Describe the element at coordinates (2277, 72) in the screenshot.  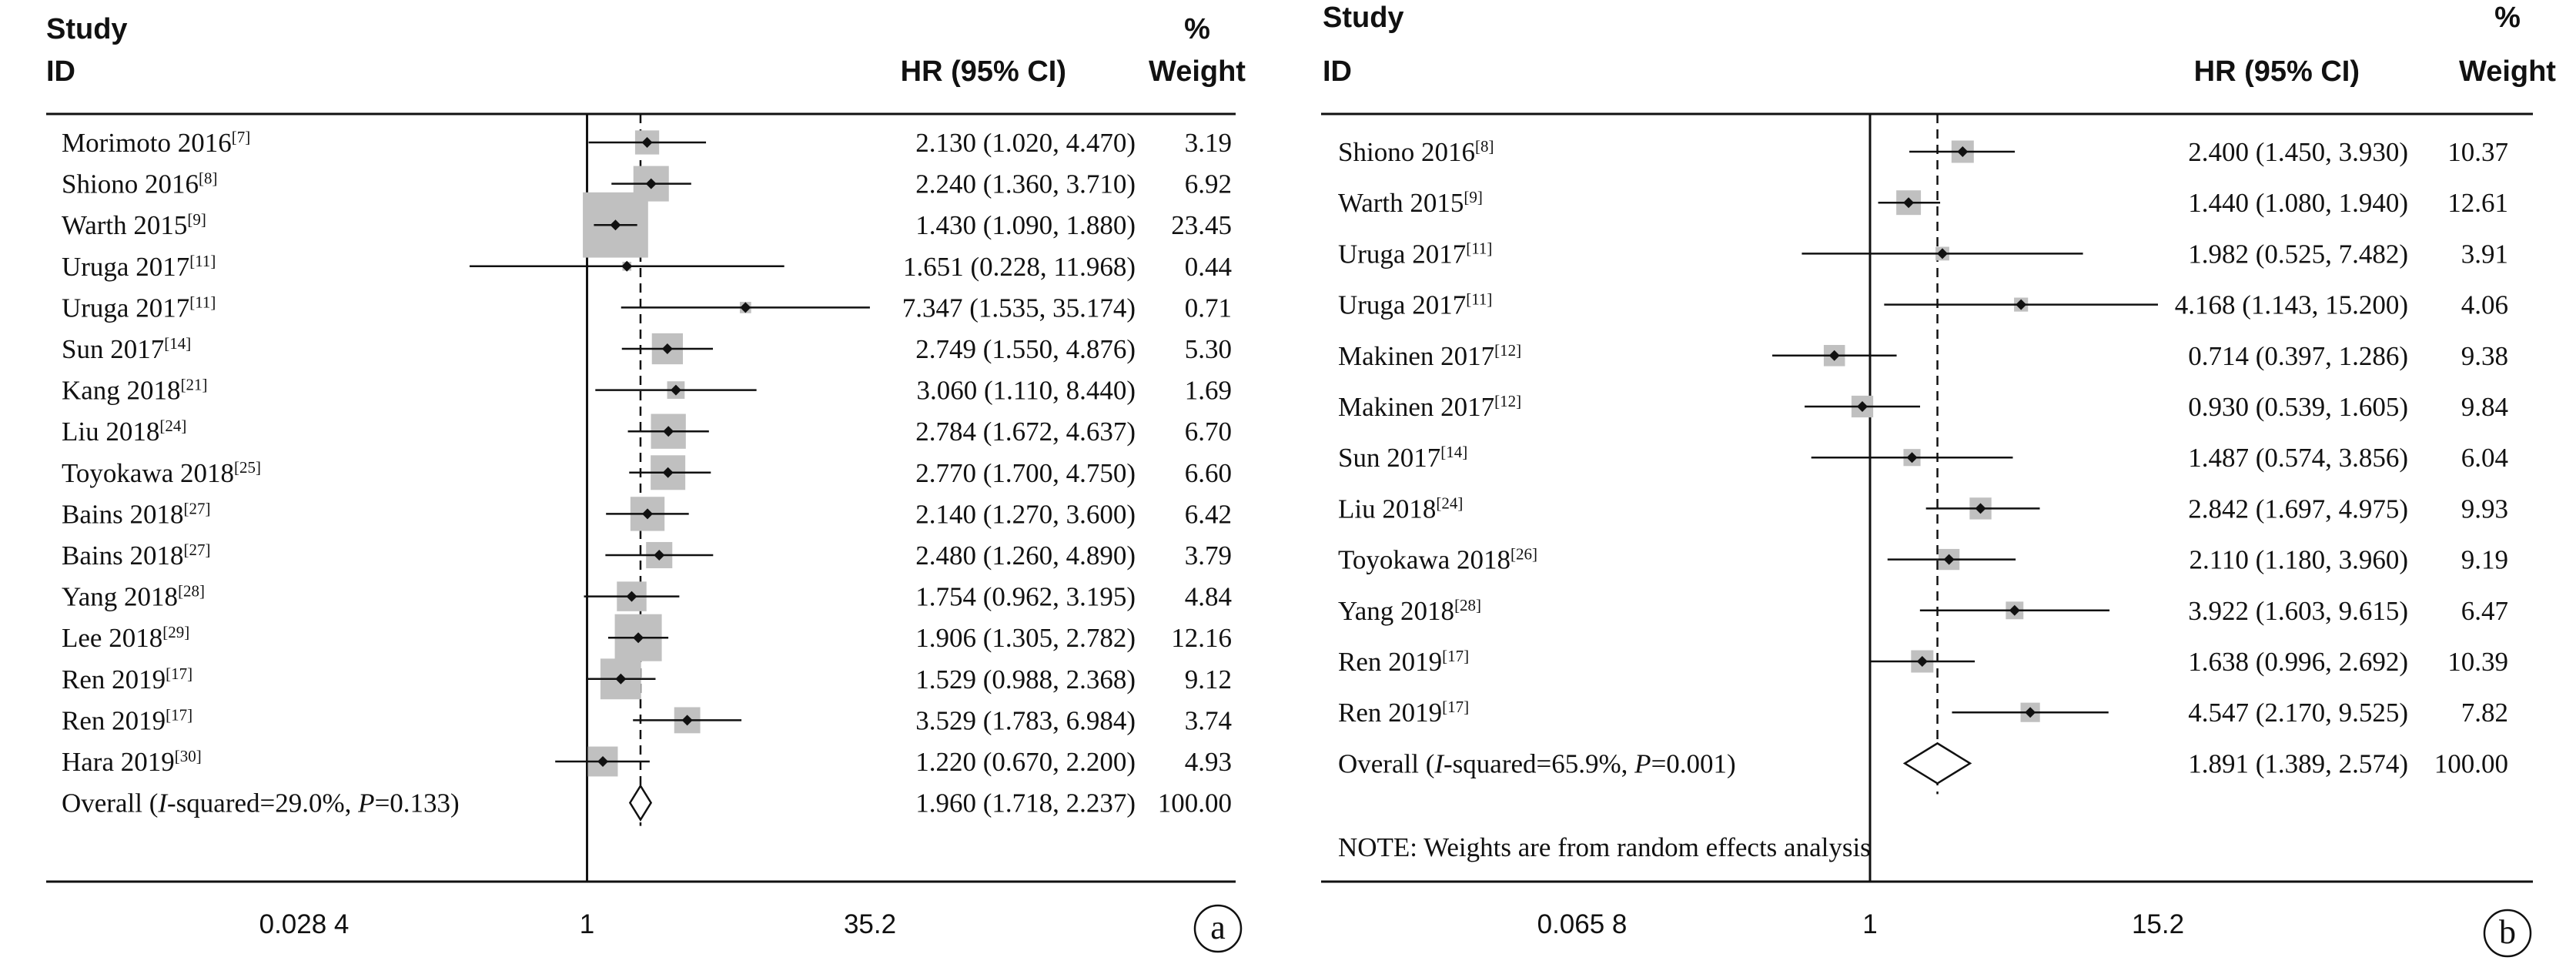
I see `header-hr-ci: HR (95% CI)` at that location.